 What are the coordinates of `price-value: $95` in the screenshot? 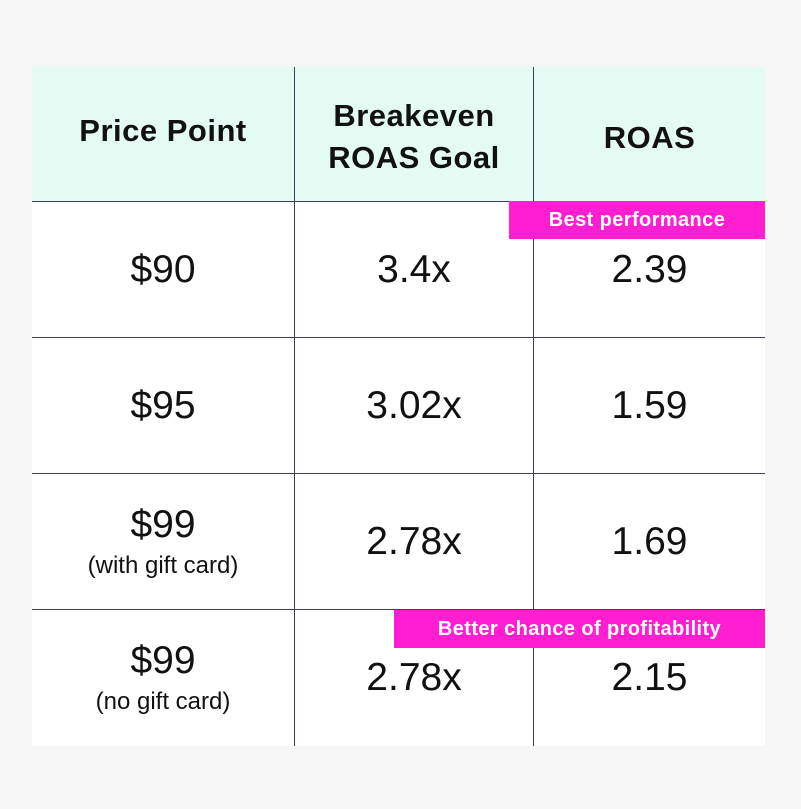 It's located at (163, 405).